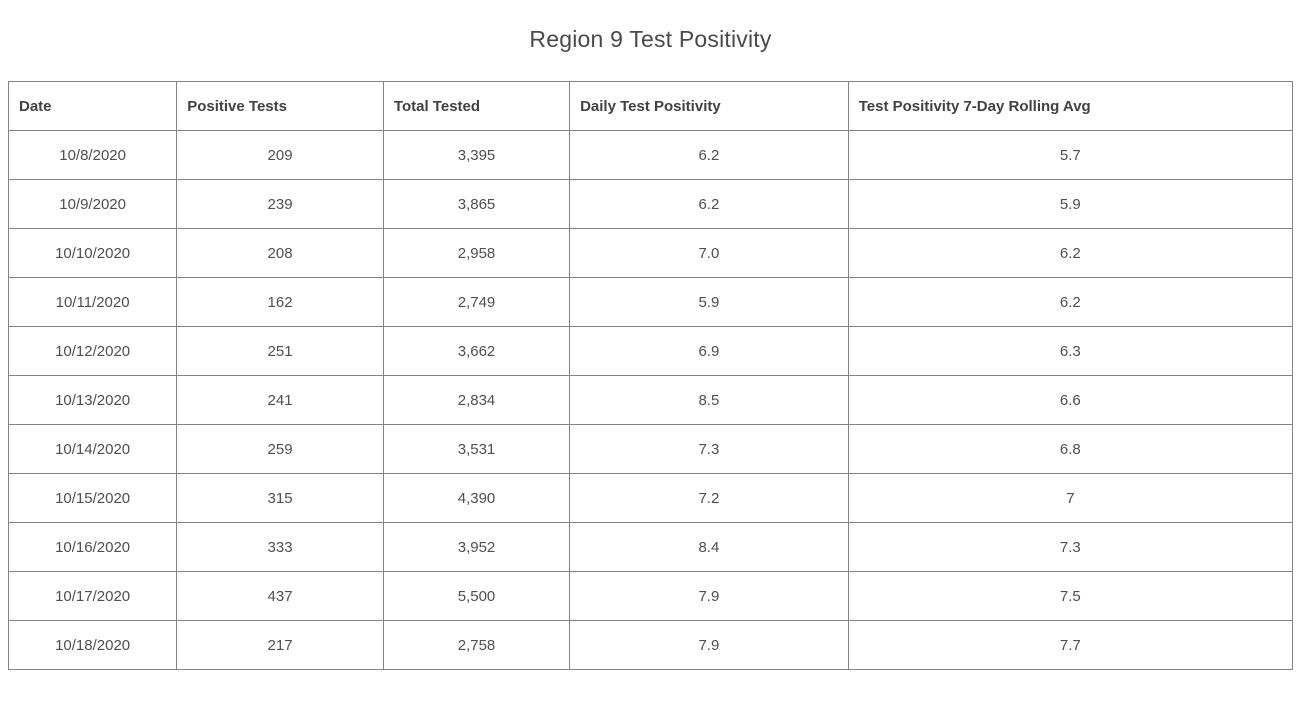  What do you see at coordinates (92, 400) in the screenshot?
I see `table-cell: 10/13/2020` at bounding box center [92, 400].